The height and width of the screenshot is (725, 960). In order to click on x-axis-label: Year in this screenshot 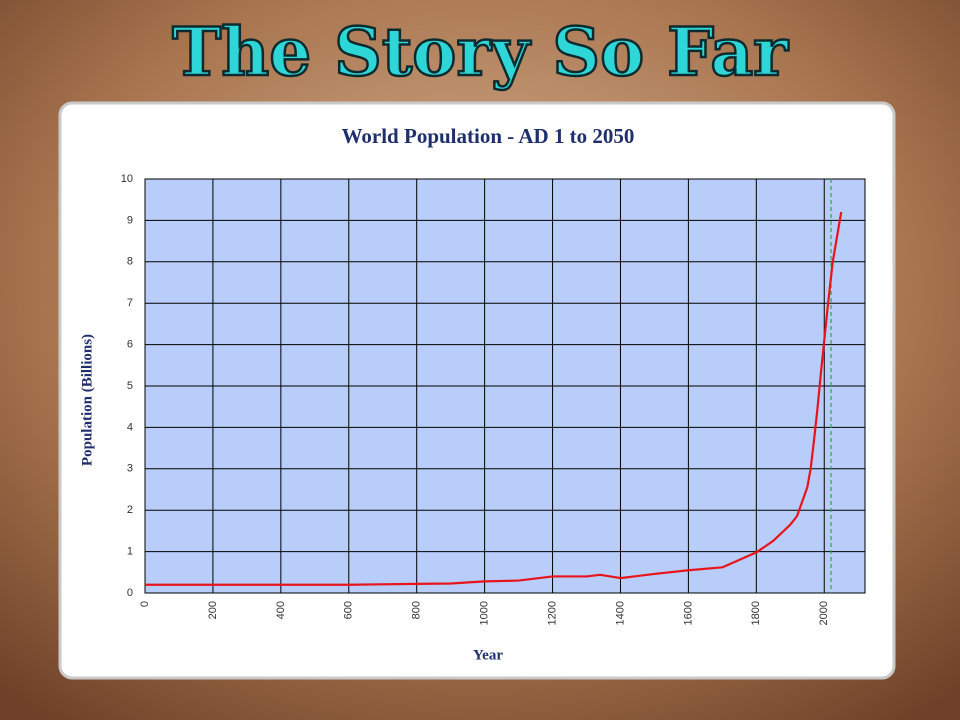, I will do `click(488, 655)`.